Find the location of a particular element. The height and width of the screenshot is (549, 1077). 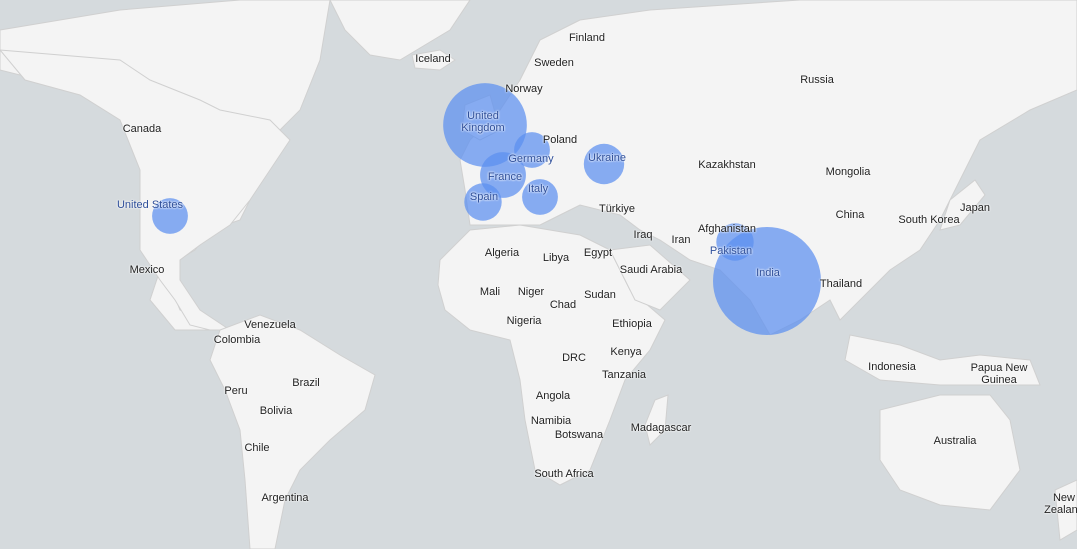

bubble-ukraine is located at coordinates (604, 164).